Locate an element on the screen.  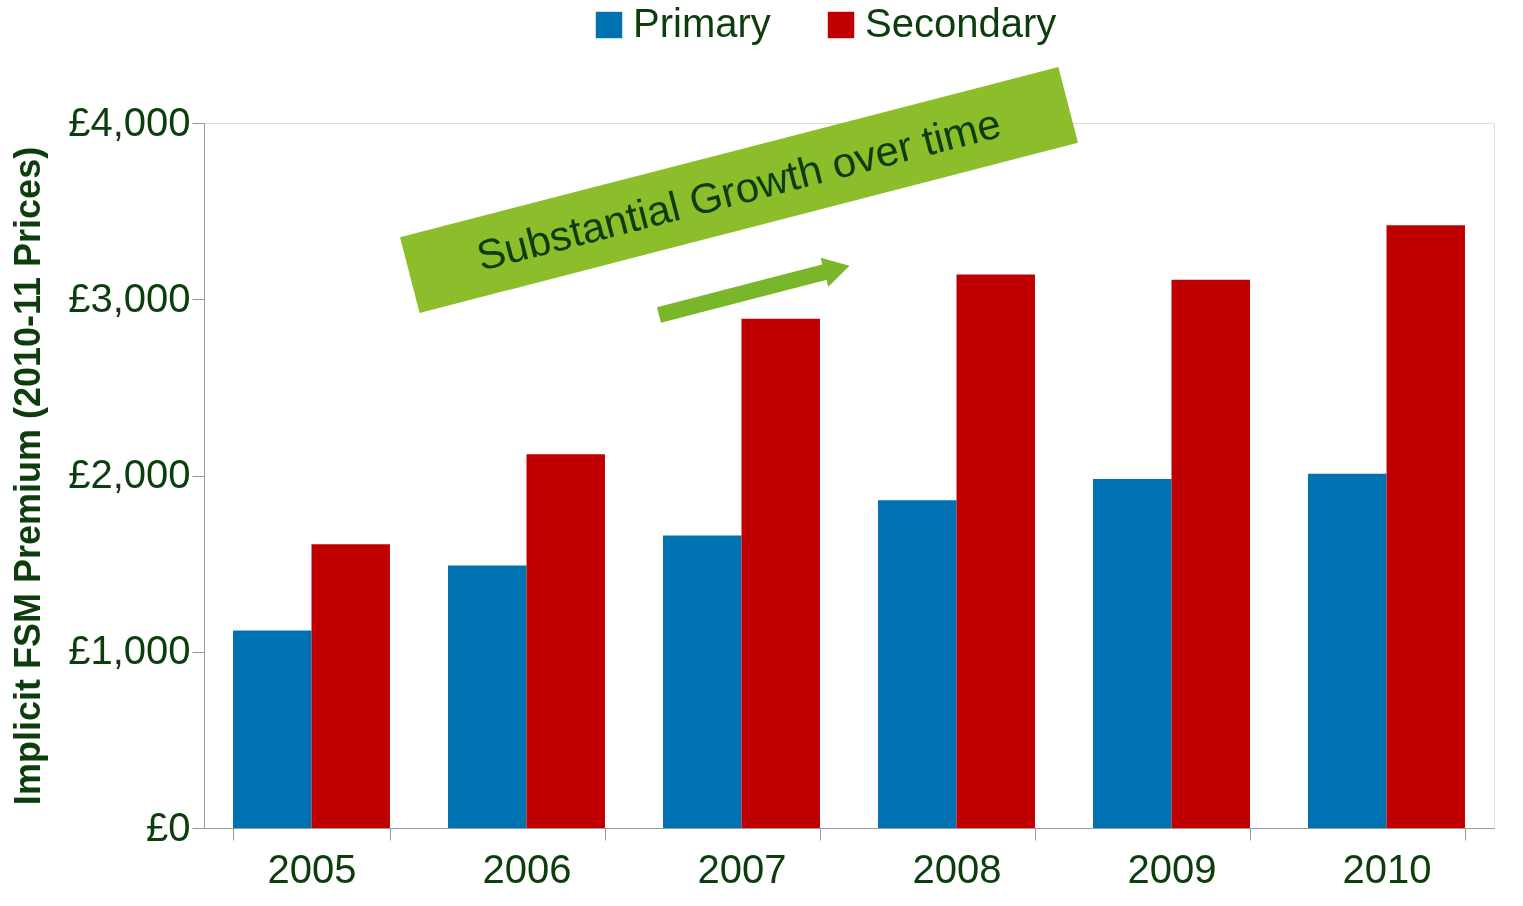
legend-label: Secondary is located at coordinates (961, 23).